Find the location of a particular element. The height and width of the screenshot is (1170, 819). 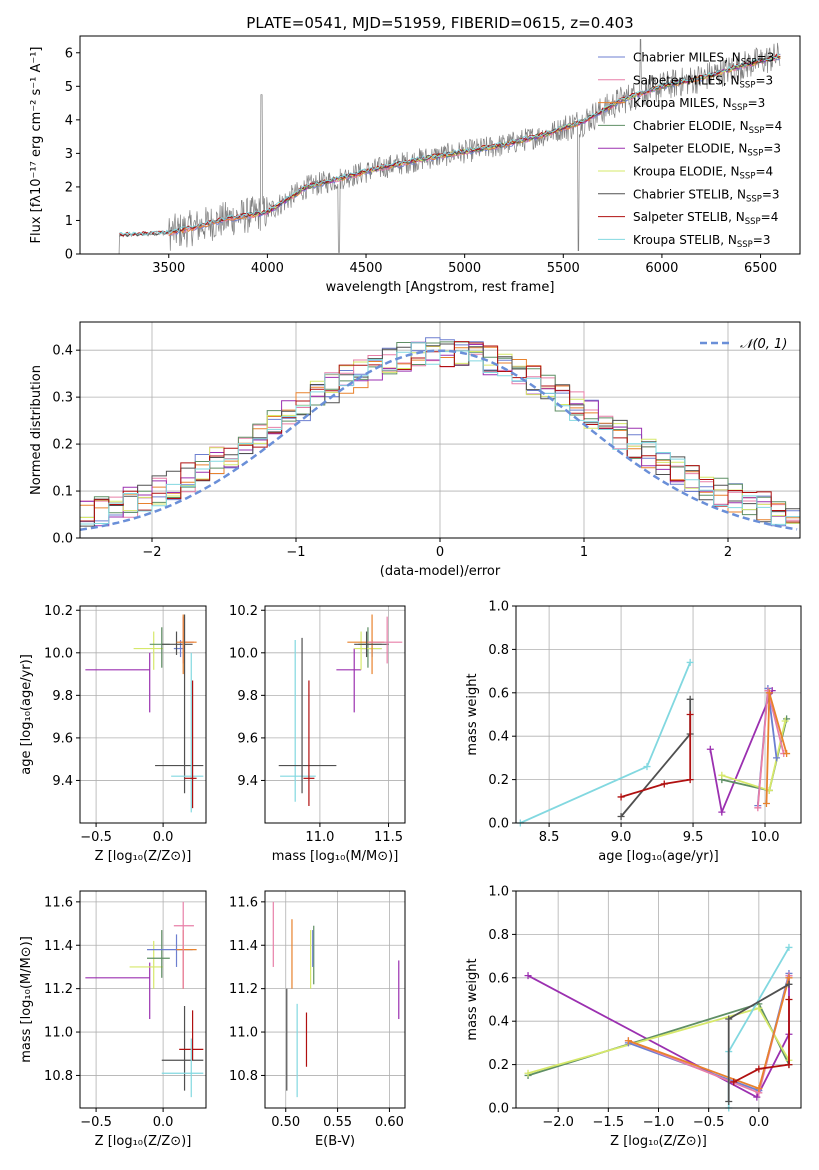

spectrum-xtick-label: 6000 is located at coordinates (661, 268).